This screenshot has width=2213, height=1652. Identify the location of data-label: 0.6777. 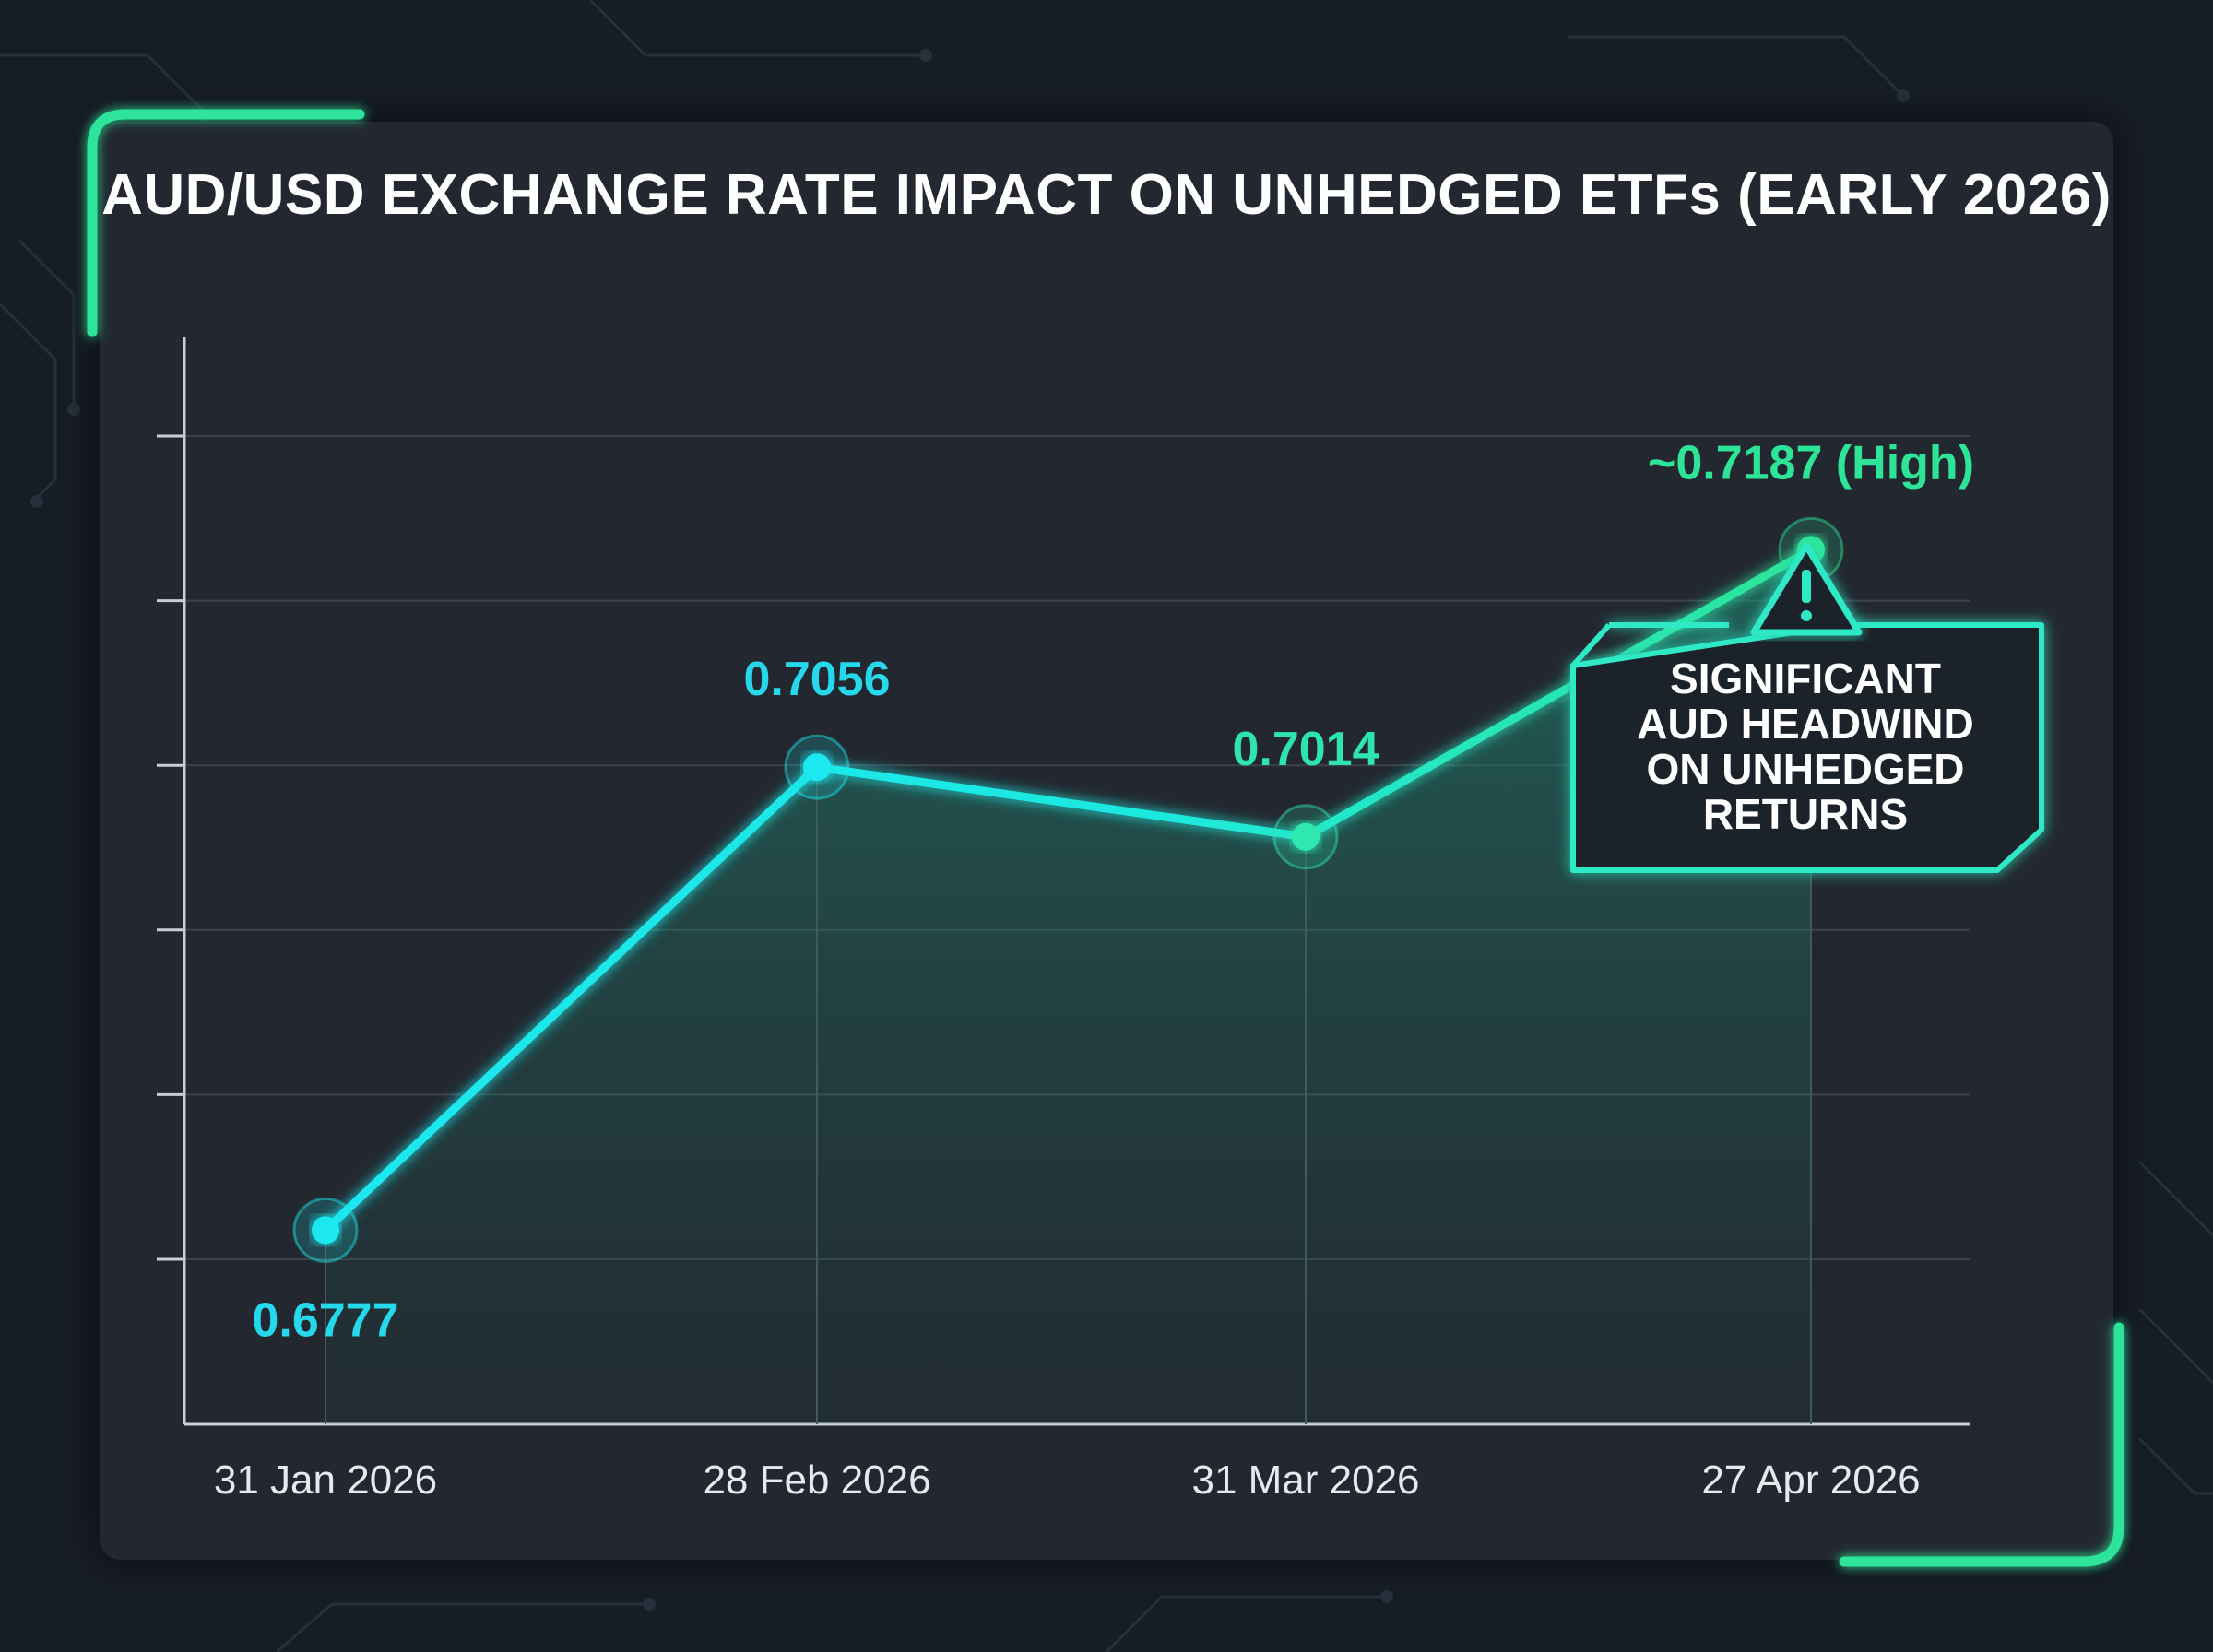
(325, 1320).